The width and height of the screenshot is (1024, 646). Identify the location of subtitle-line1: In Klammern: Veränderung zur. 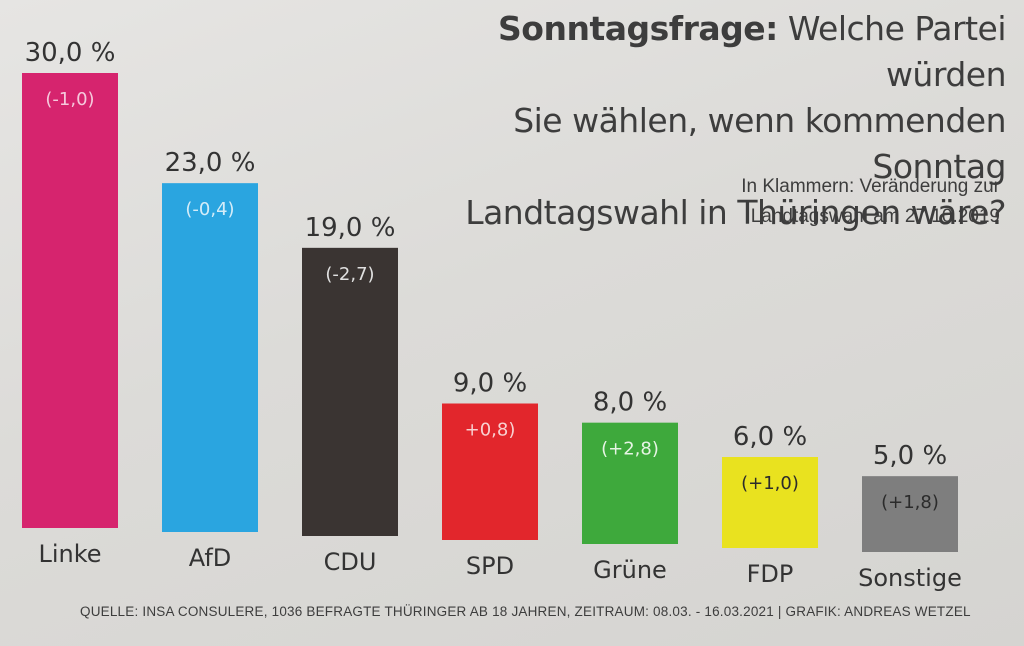
(870, 186).